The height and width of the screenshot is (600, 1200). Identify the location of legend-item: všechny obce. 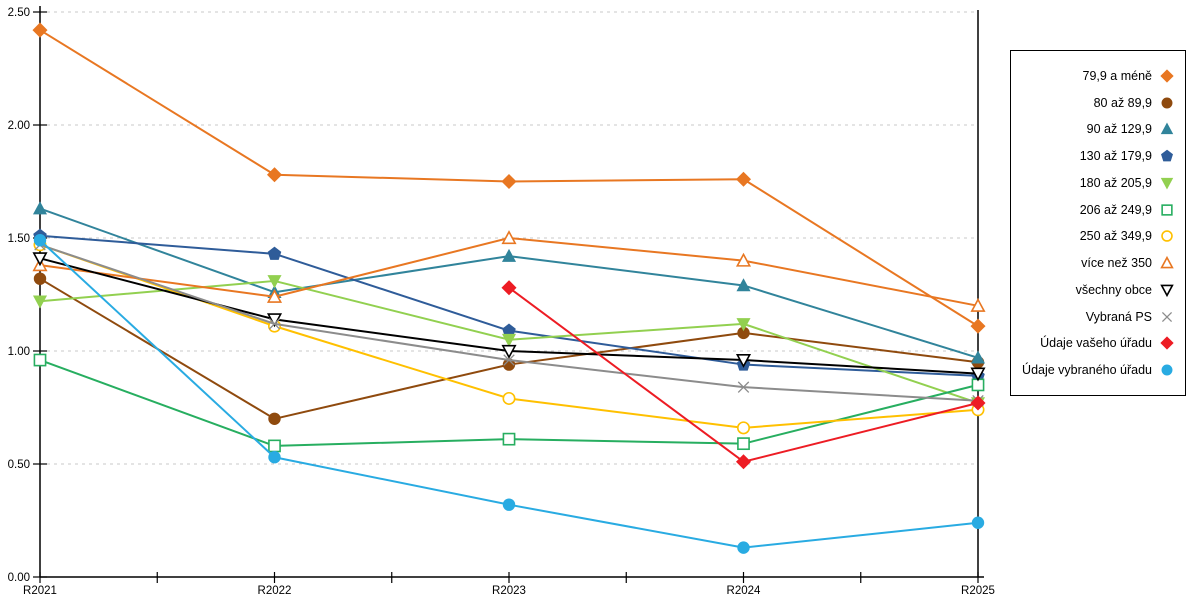
(1095, 290).